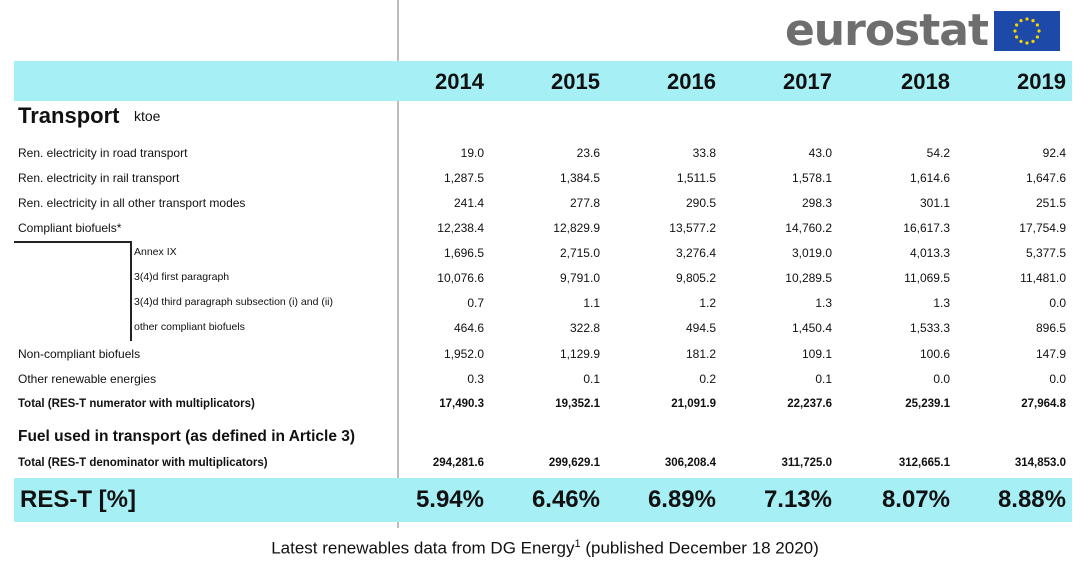 This screenshot has height=574, width=1090. Describe the element at coordinates (938, 153) in the screenshot. I see `table-cell: 54.2` at that location.